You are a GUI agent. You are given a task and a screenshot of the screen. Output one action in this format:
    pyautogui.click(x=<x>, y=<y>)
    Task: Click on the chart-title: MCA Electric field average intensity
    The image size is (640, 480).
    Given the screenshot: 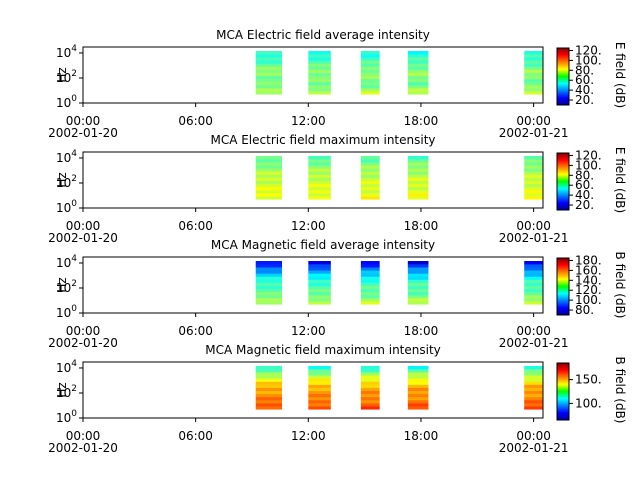 What is the action you would take?
    pyautogui.click(x=323, y=35)
    